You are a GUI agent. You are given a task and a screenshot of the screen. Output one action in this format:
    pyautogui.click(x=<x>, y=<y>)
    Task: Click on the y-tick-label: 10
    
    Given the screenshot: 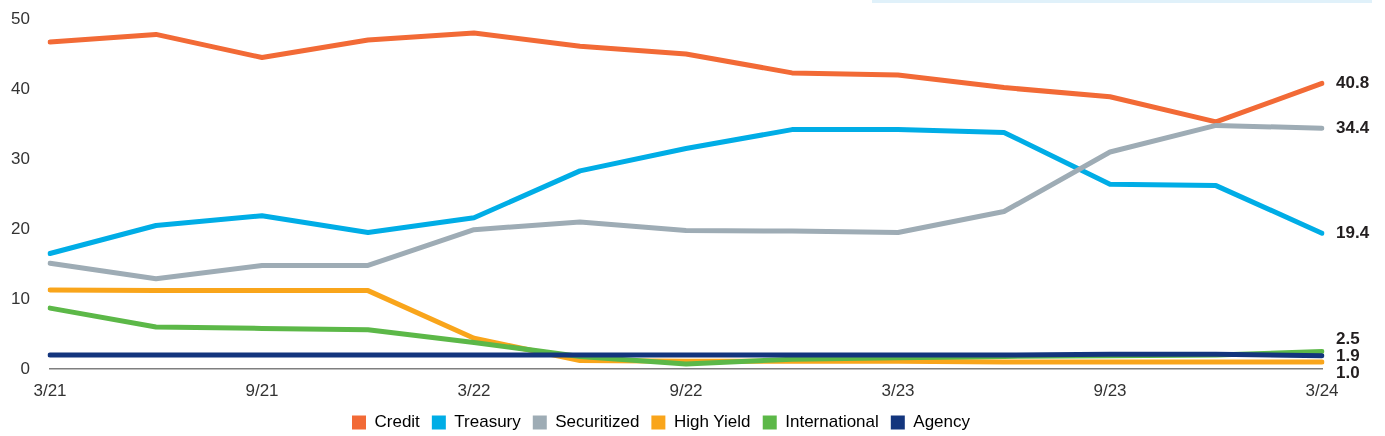 What is the action you would take?
    pyautogui.click(x=20, y=298)
    